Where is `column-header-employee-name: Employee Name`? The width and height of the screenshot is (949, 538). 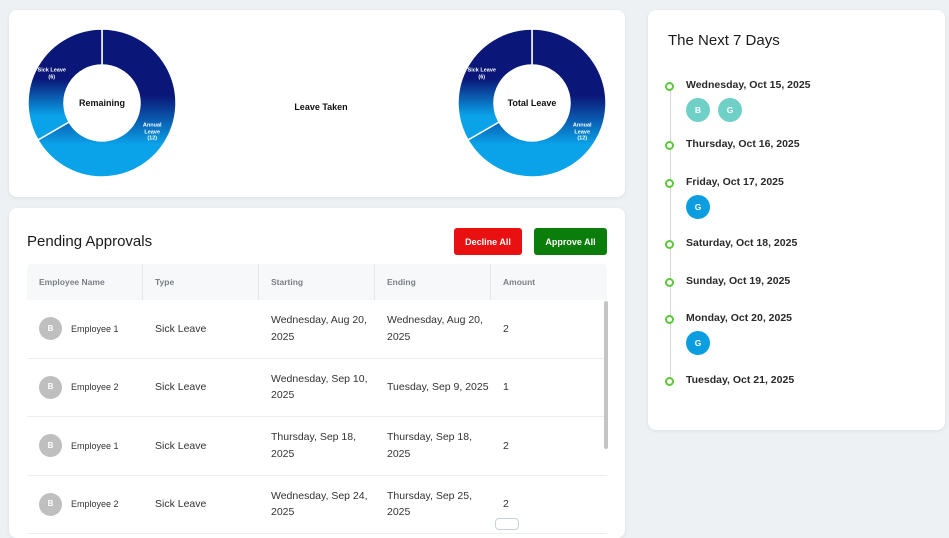
column-header-employee-name: Employee Name is located at coordinates (85, 282).